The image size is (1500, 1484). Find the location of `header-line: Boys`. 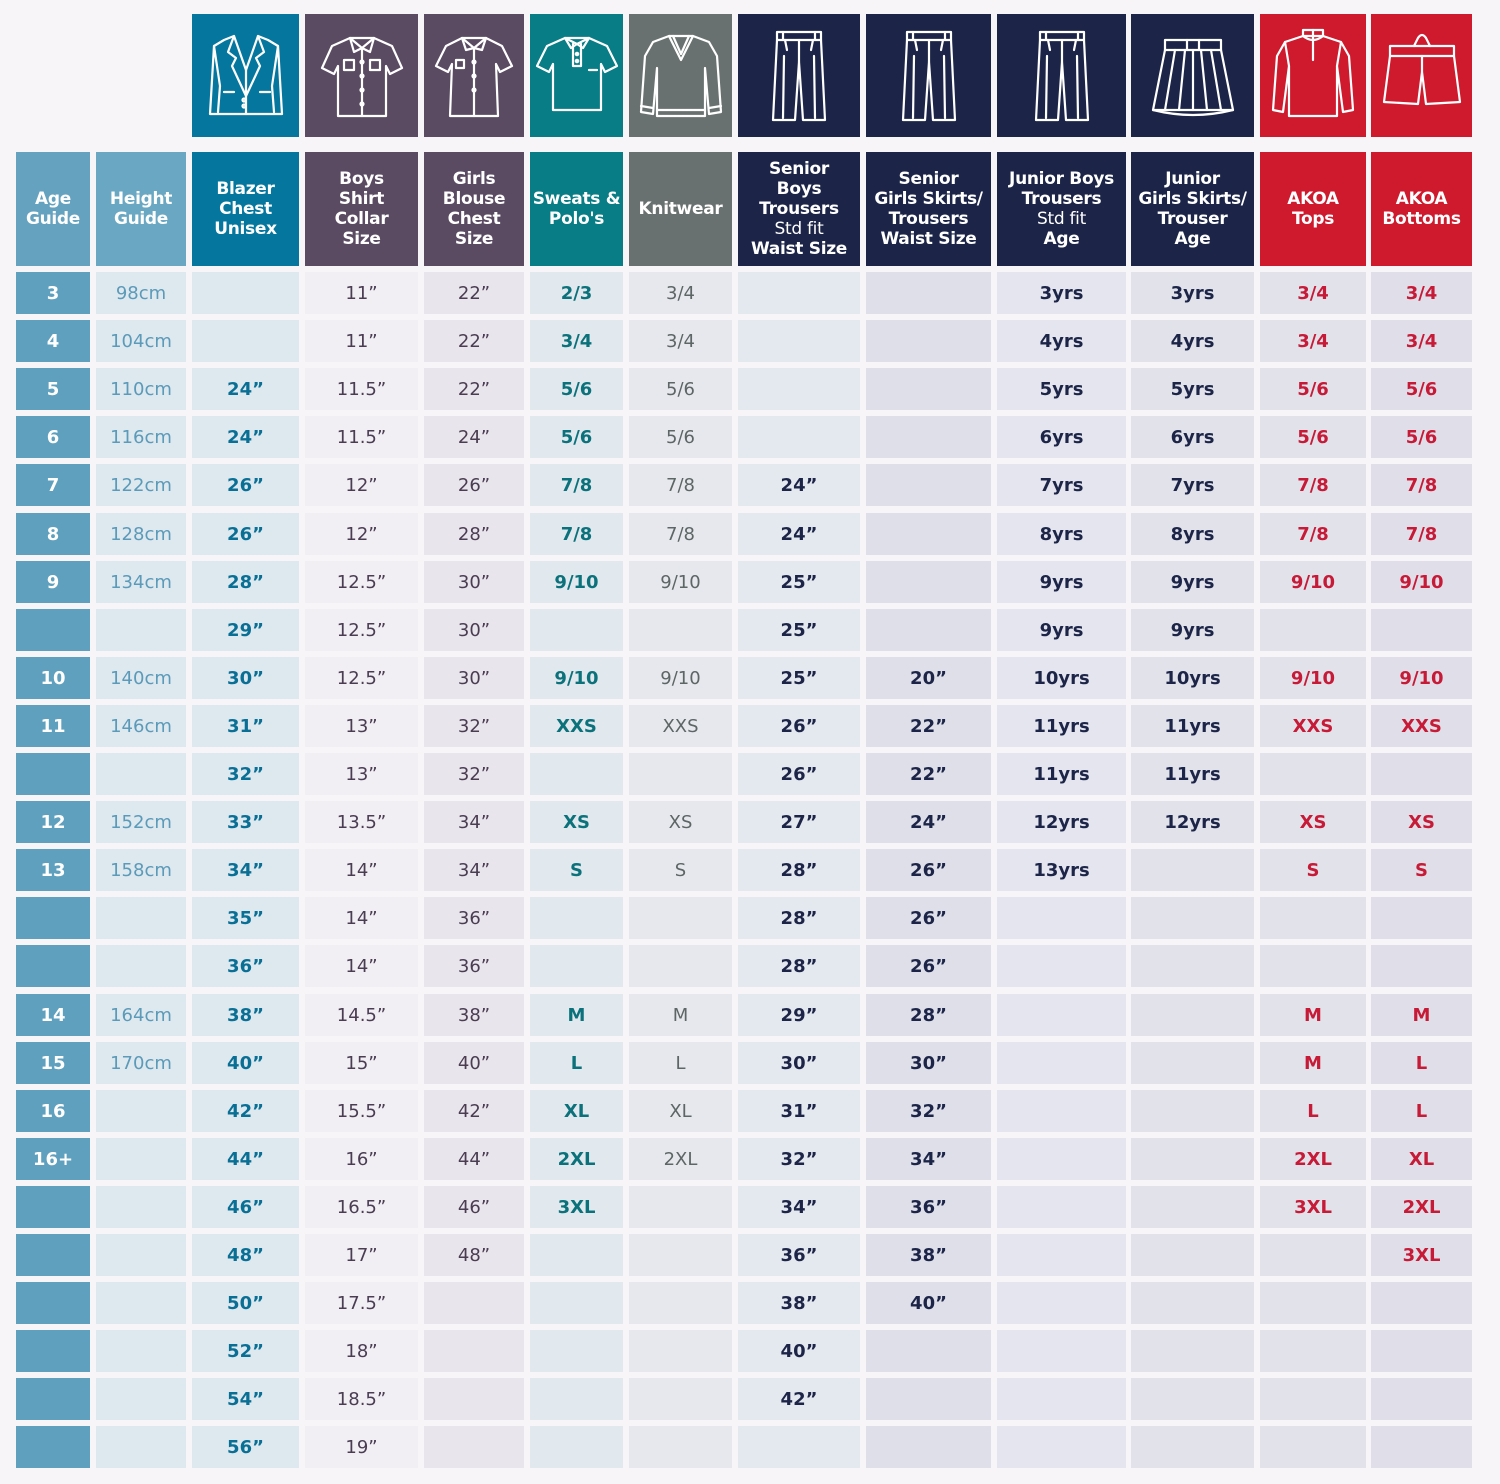

header-line: Boys is located at coordinates (799, 189).